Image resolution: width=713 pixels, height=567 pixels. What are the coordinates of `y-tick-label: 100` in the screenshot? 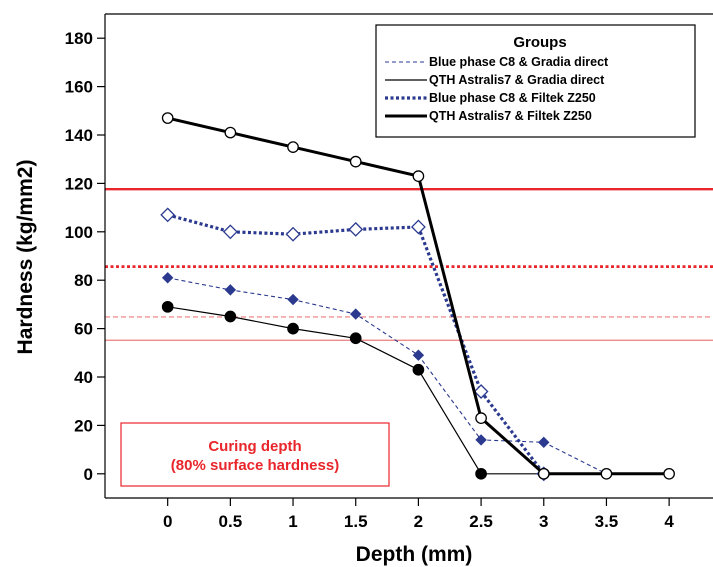 It's located at (79, 232).